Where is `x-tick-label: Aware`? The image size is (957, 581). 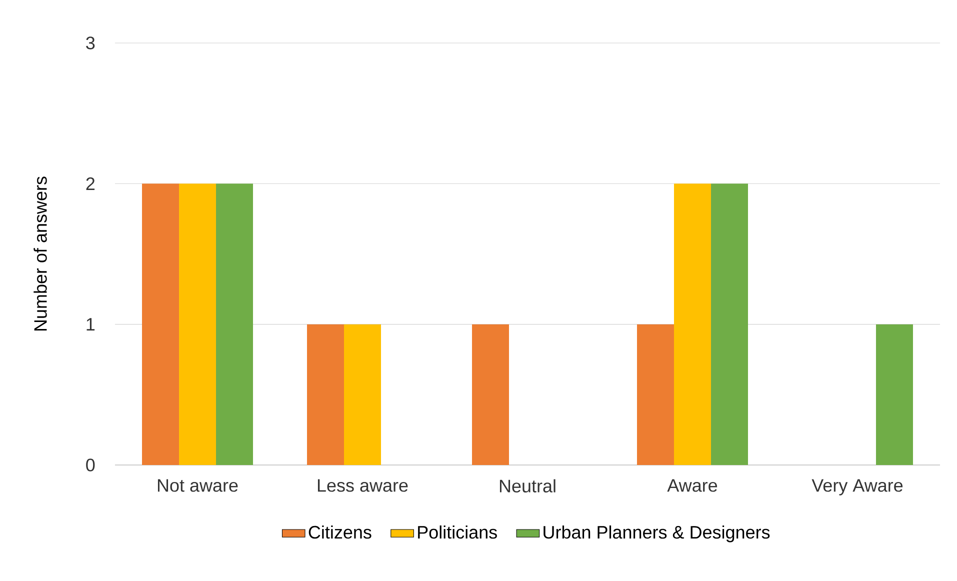 x-tick-label: Aware is located at coordinates (692, 485).